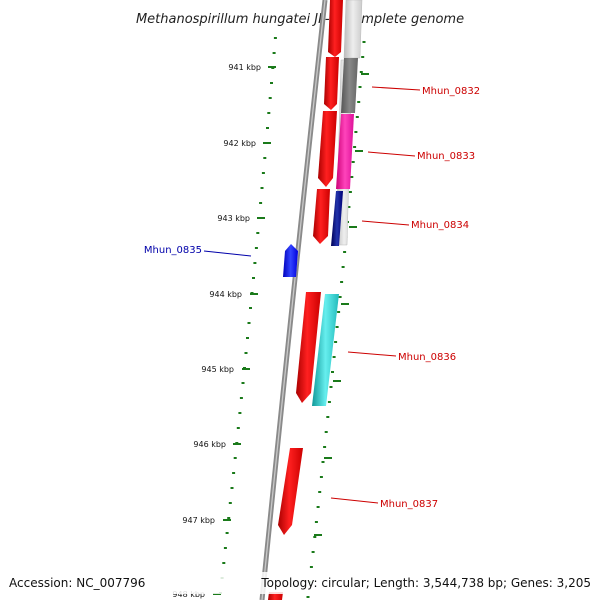 The width and height of the screenshot is (600, 600). Describe the element at coordinates (293, 300) in the screenshot. I see `genome-backbone-highlight` at that location.